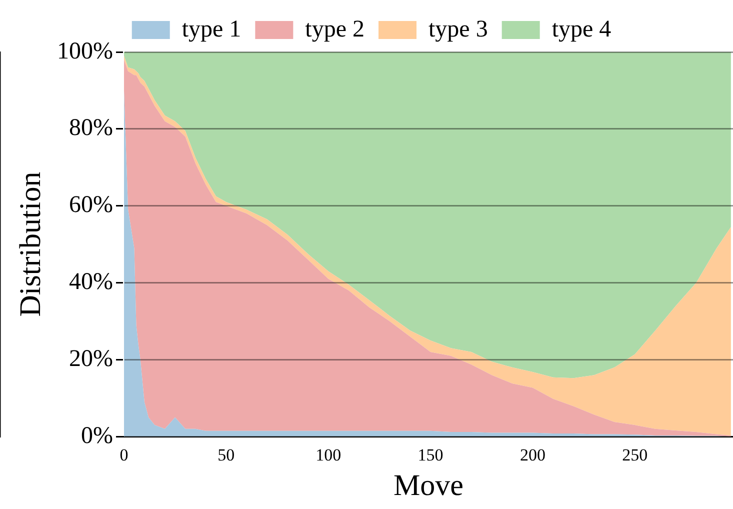 The height and width of the screenshot is (509, 733). Describe the element at coordinates (96, 435) in the screenshot. I see `y-tick-label: 0%` at that location.